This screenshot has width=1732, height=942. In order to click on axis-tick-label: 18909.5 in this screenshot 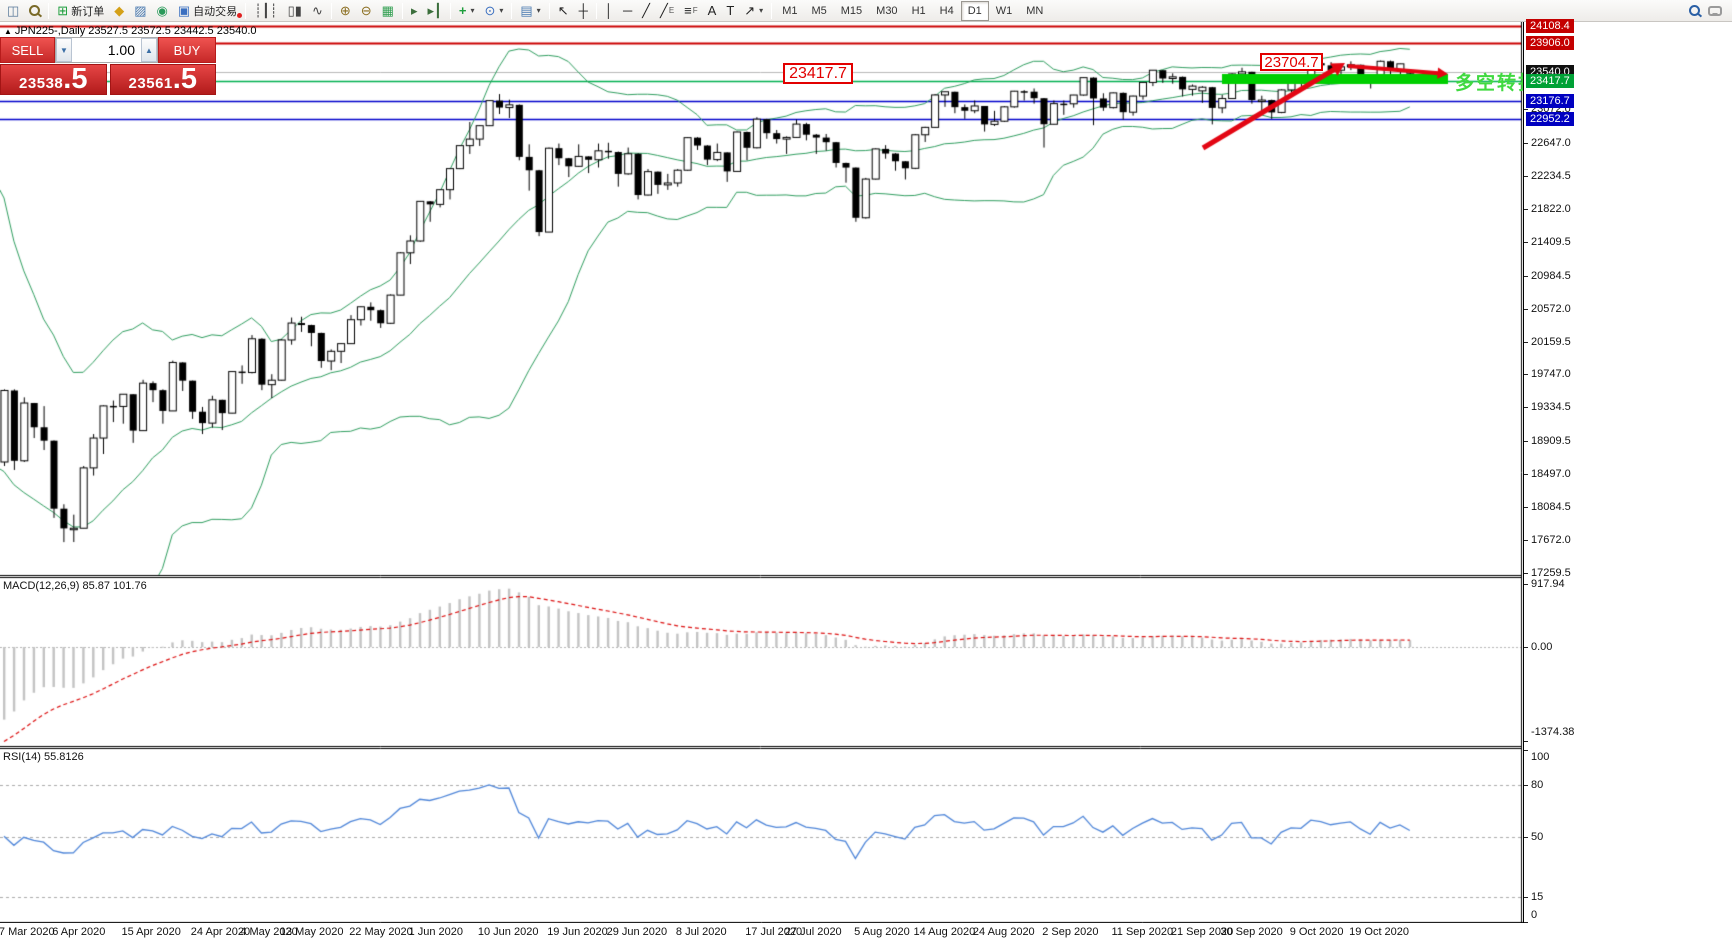, I will do `click(1551, 441)`.